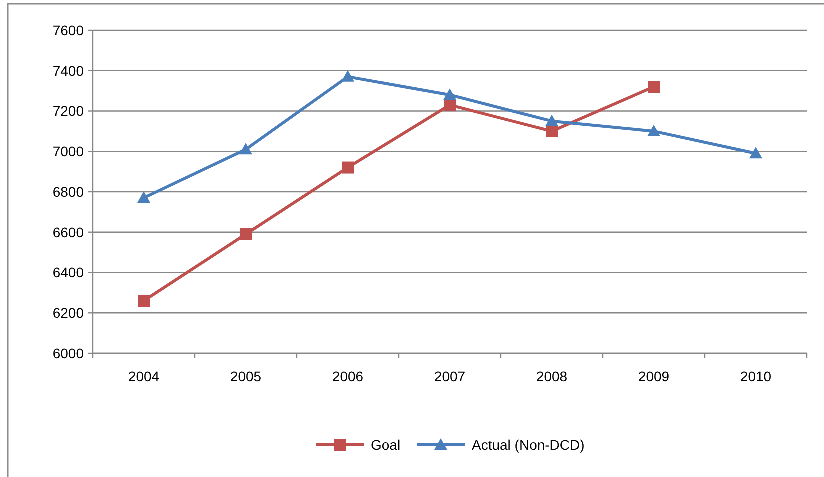 This screenshot has height=477, width=824. Describe the element at coordinates (246, 376) in the screenshot. I see `x-tick-label: 2005` at that location.